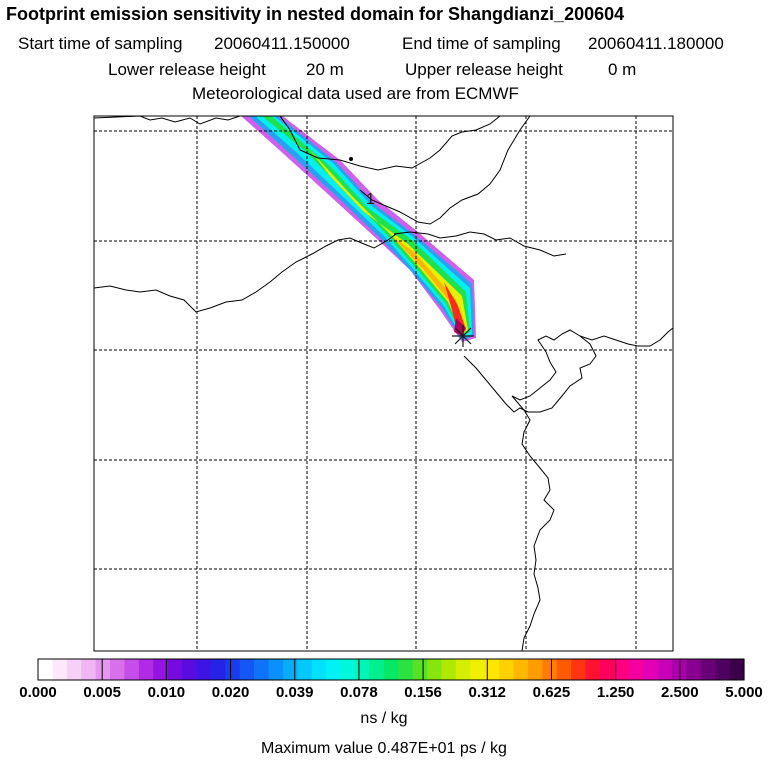 The image size is (768, 768). I want to click on colorbar-tick-label: 5.000, so click(744, 692).